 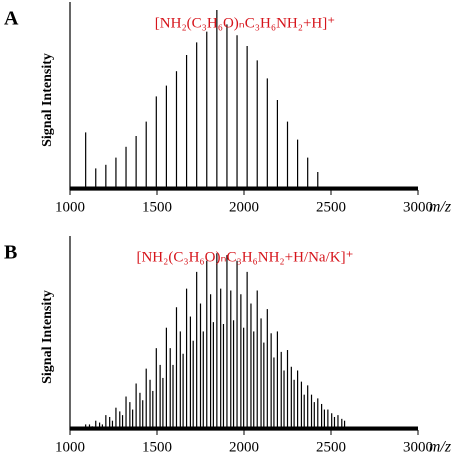 What do you see at coordinates (245, 23) in the screenshot?
I see `chart-title: [NH₂(C₃H₆O)ₙC₃H₆NH₂+H]⁺` at bounding box center [245, 23].